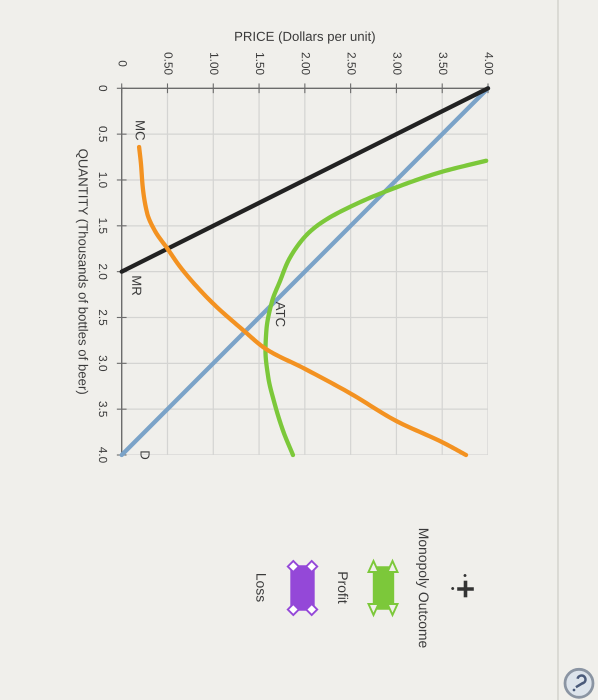 This screenshot has width=598, height=700. Describe the element at coordinates (443, 63) in the screenshot. I see `x-tick-label: 3.50` at that location.